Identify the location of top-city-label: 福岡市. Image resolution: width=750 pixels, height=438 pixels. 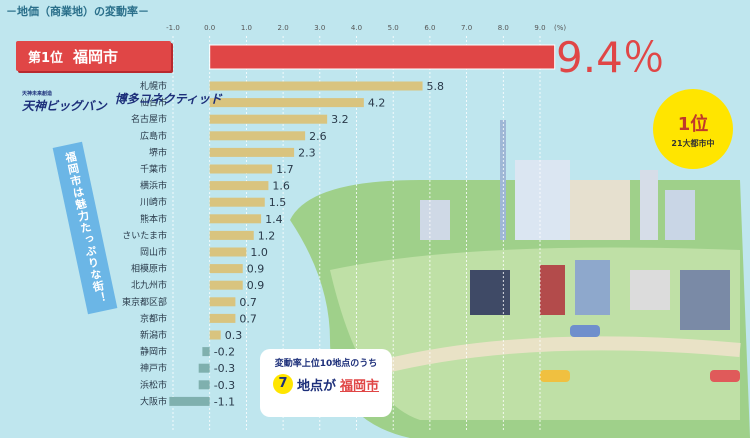
(96, 56).